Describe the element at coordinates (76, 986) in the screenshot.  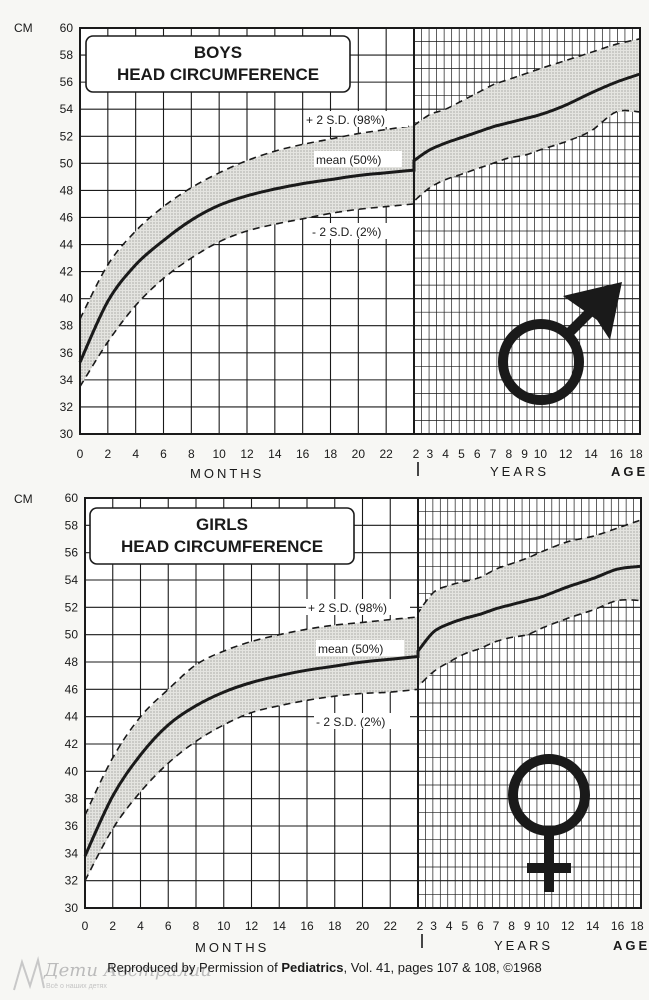
I see `watermark-subtext: Всё о наших детях` at that location.